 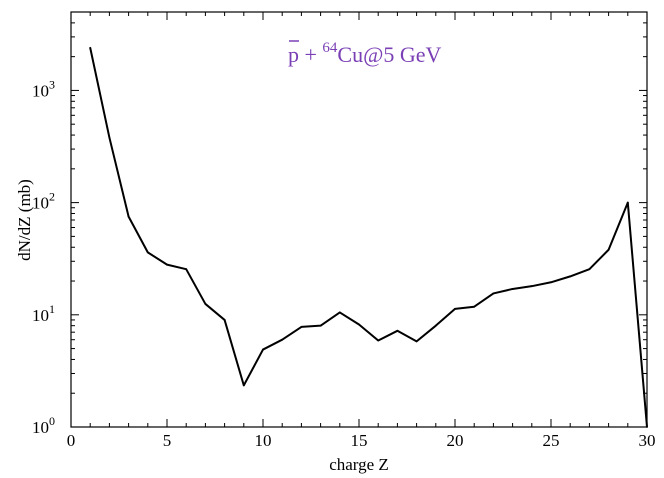 I want to click on antiproton-symbol: p, so click(x=293, y=54).